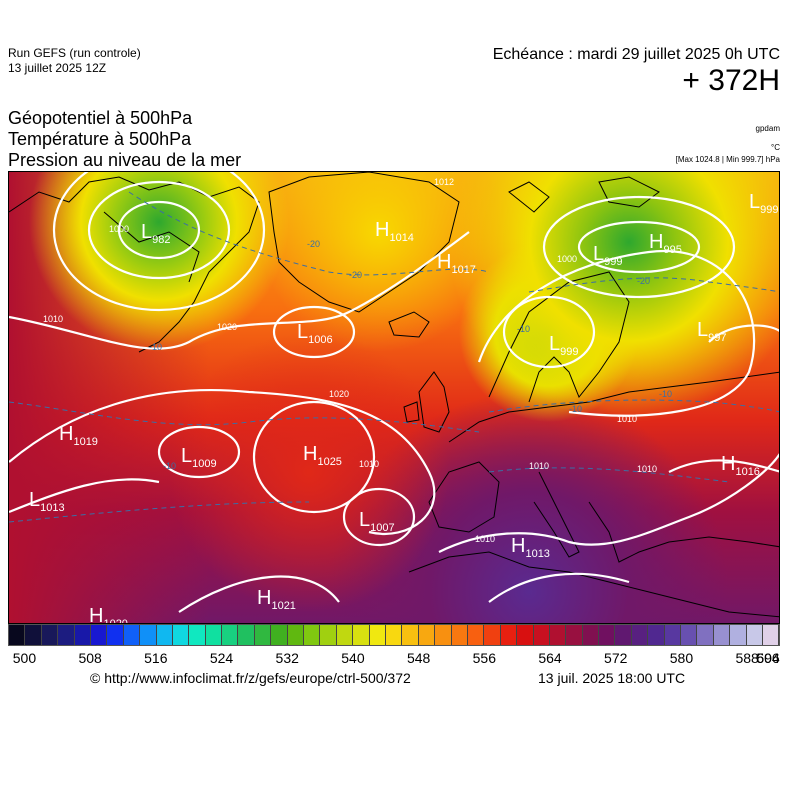 Image resolution: width=788 pixels, height=789 pixels. What do you see at coordinates (665, 243) in the screenshot?
I see `pressure-center: H995` at bounding box center [665, 243].